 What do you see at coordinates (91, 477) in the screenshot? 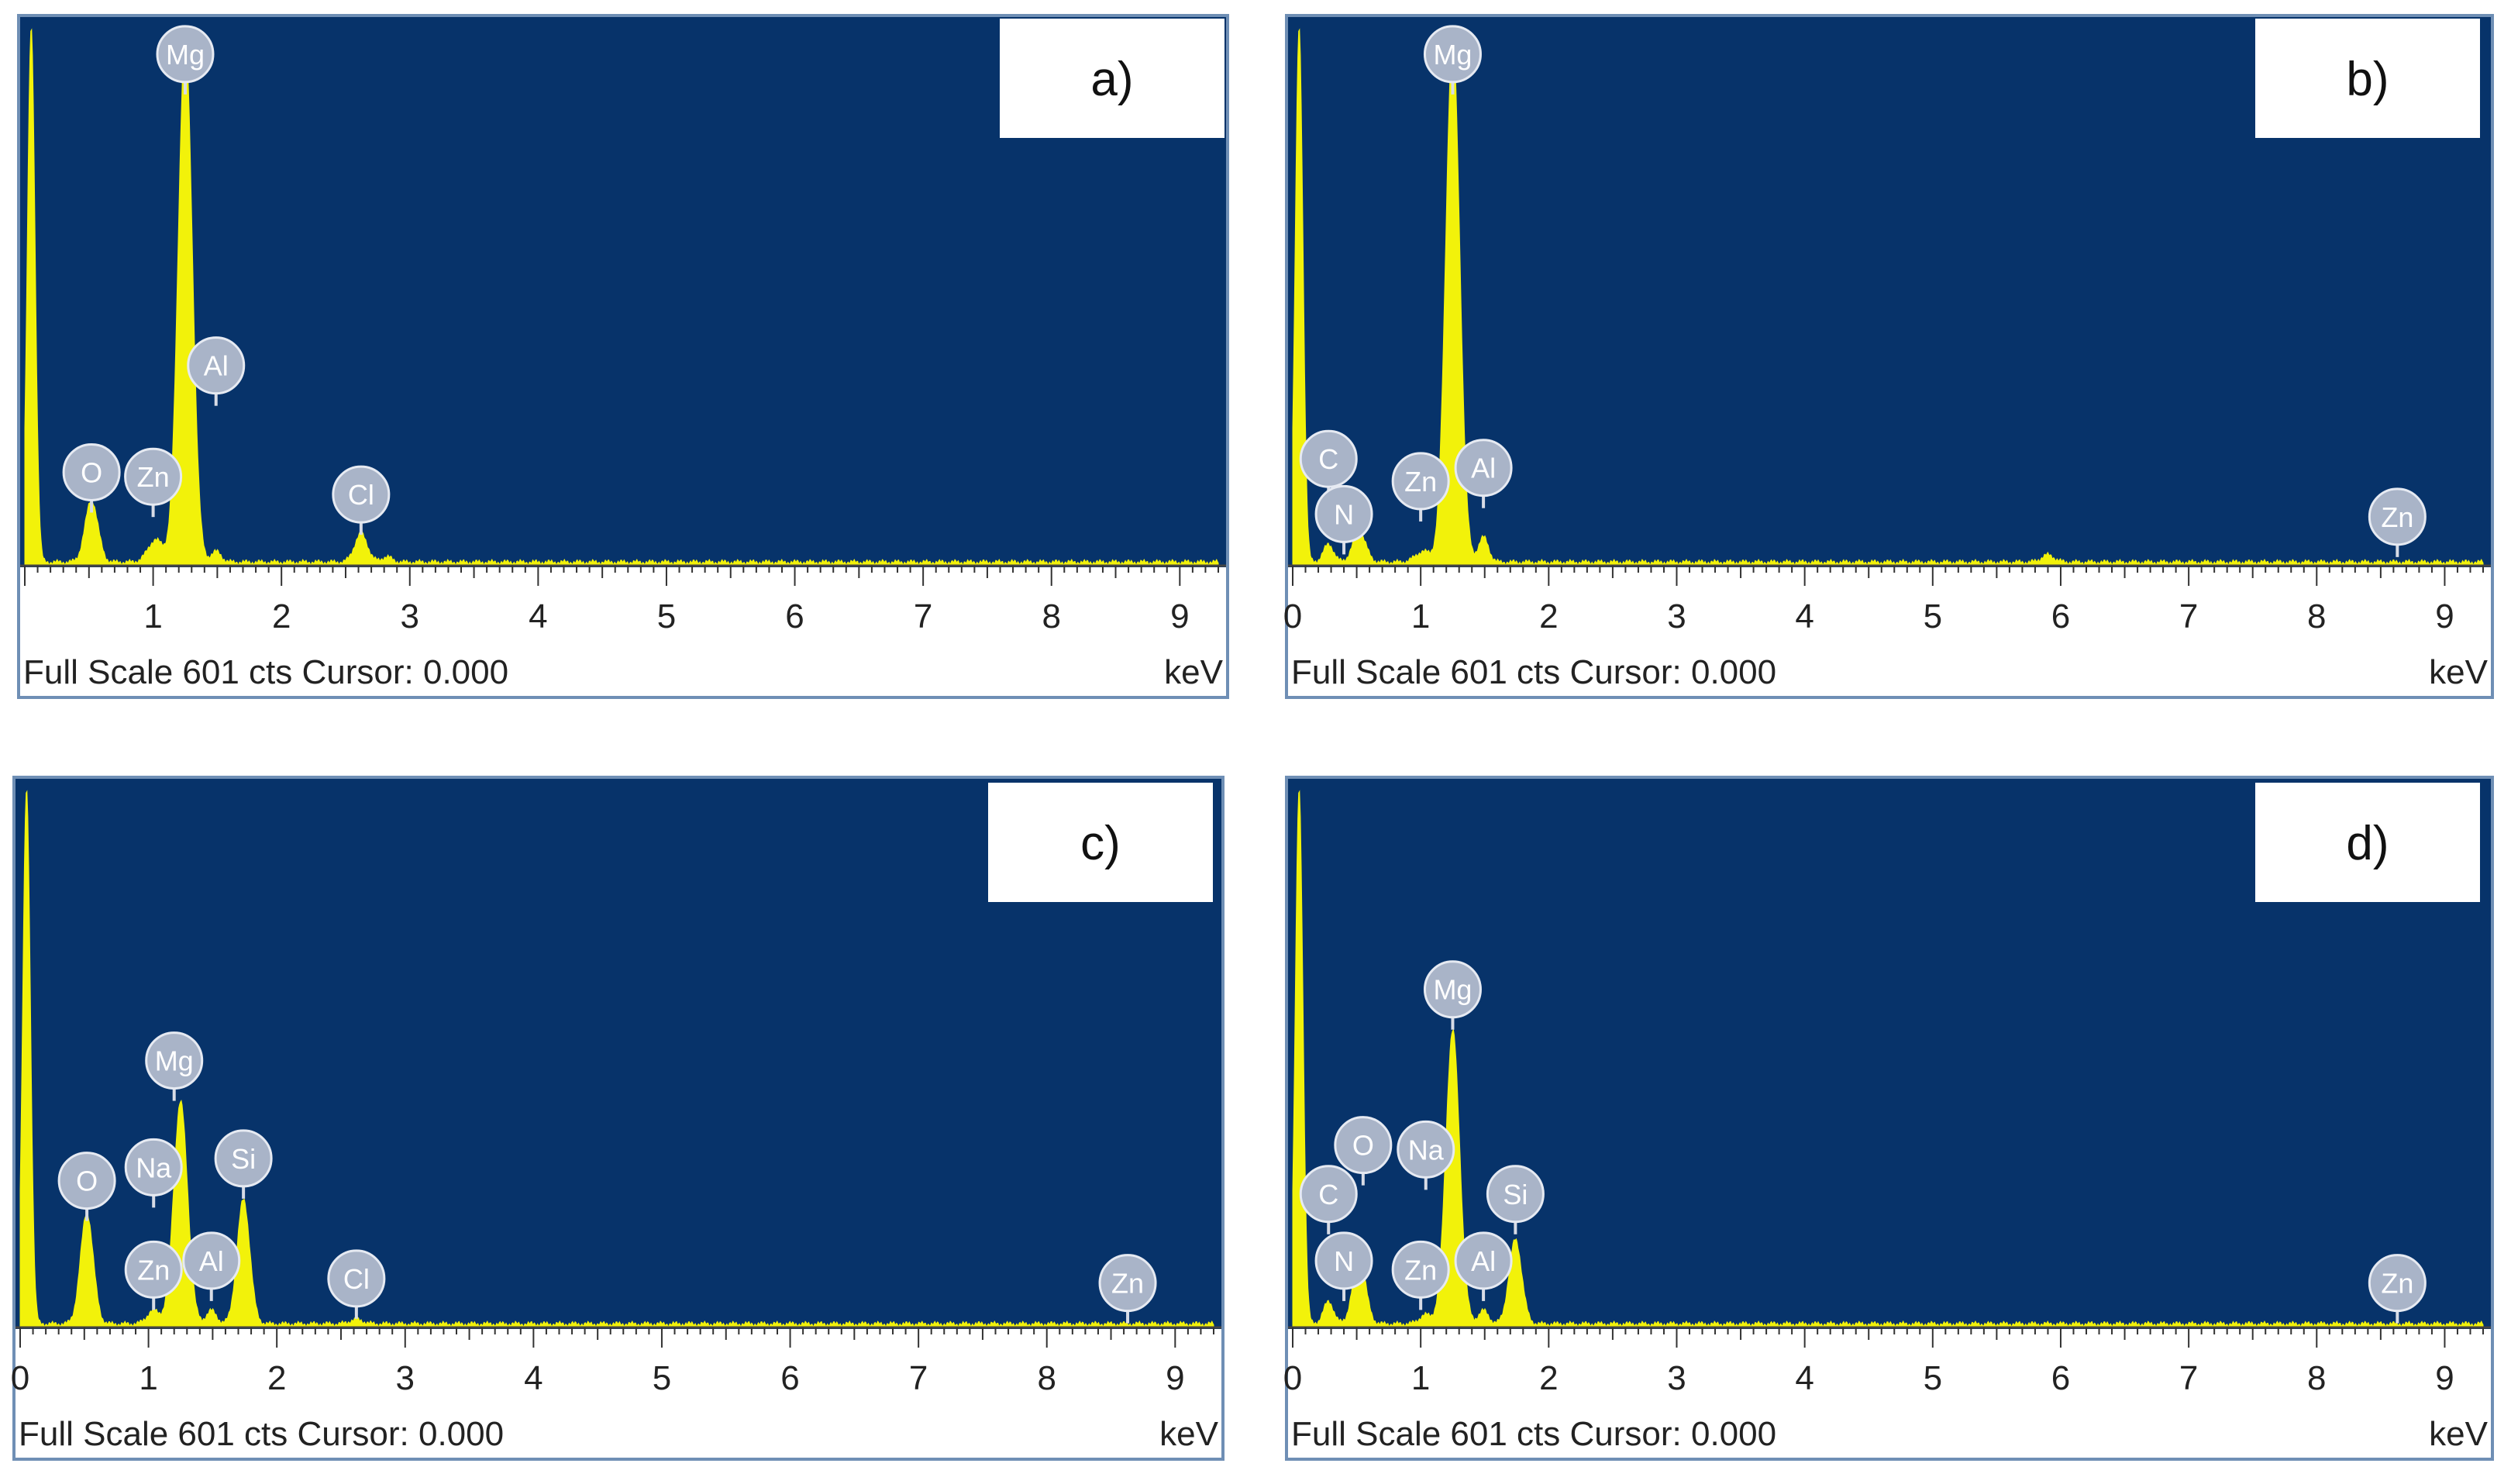
I see `element-tag-o: O` at bounding box center [91, 477].